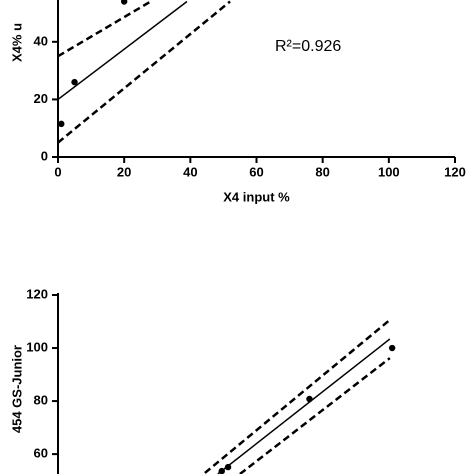  What do you see at coordinates (455, 171) in the screenshot?
I see `x-tick-label: 120` at bounding box center [455, 171].